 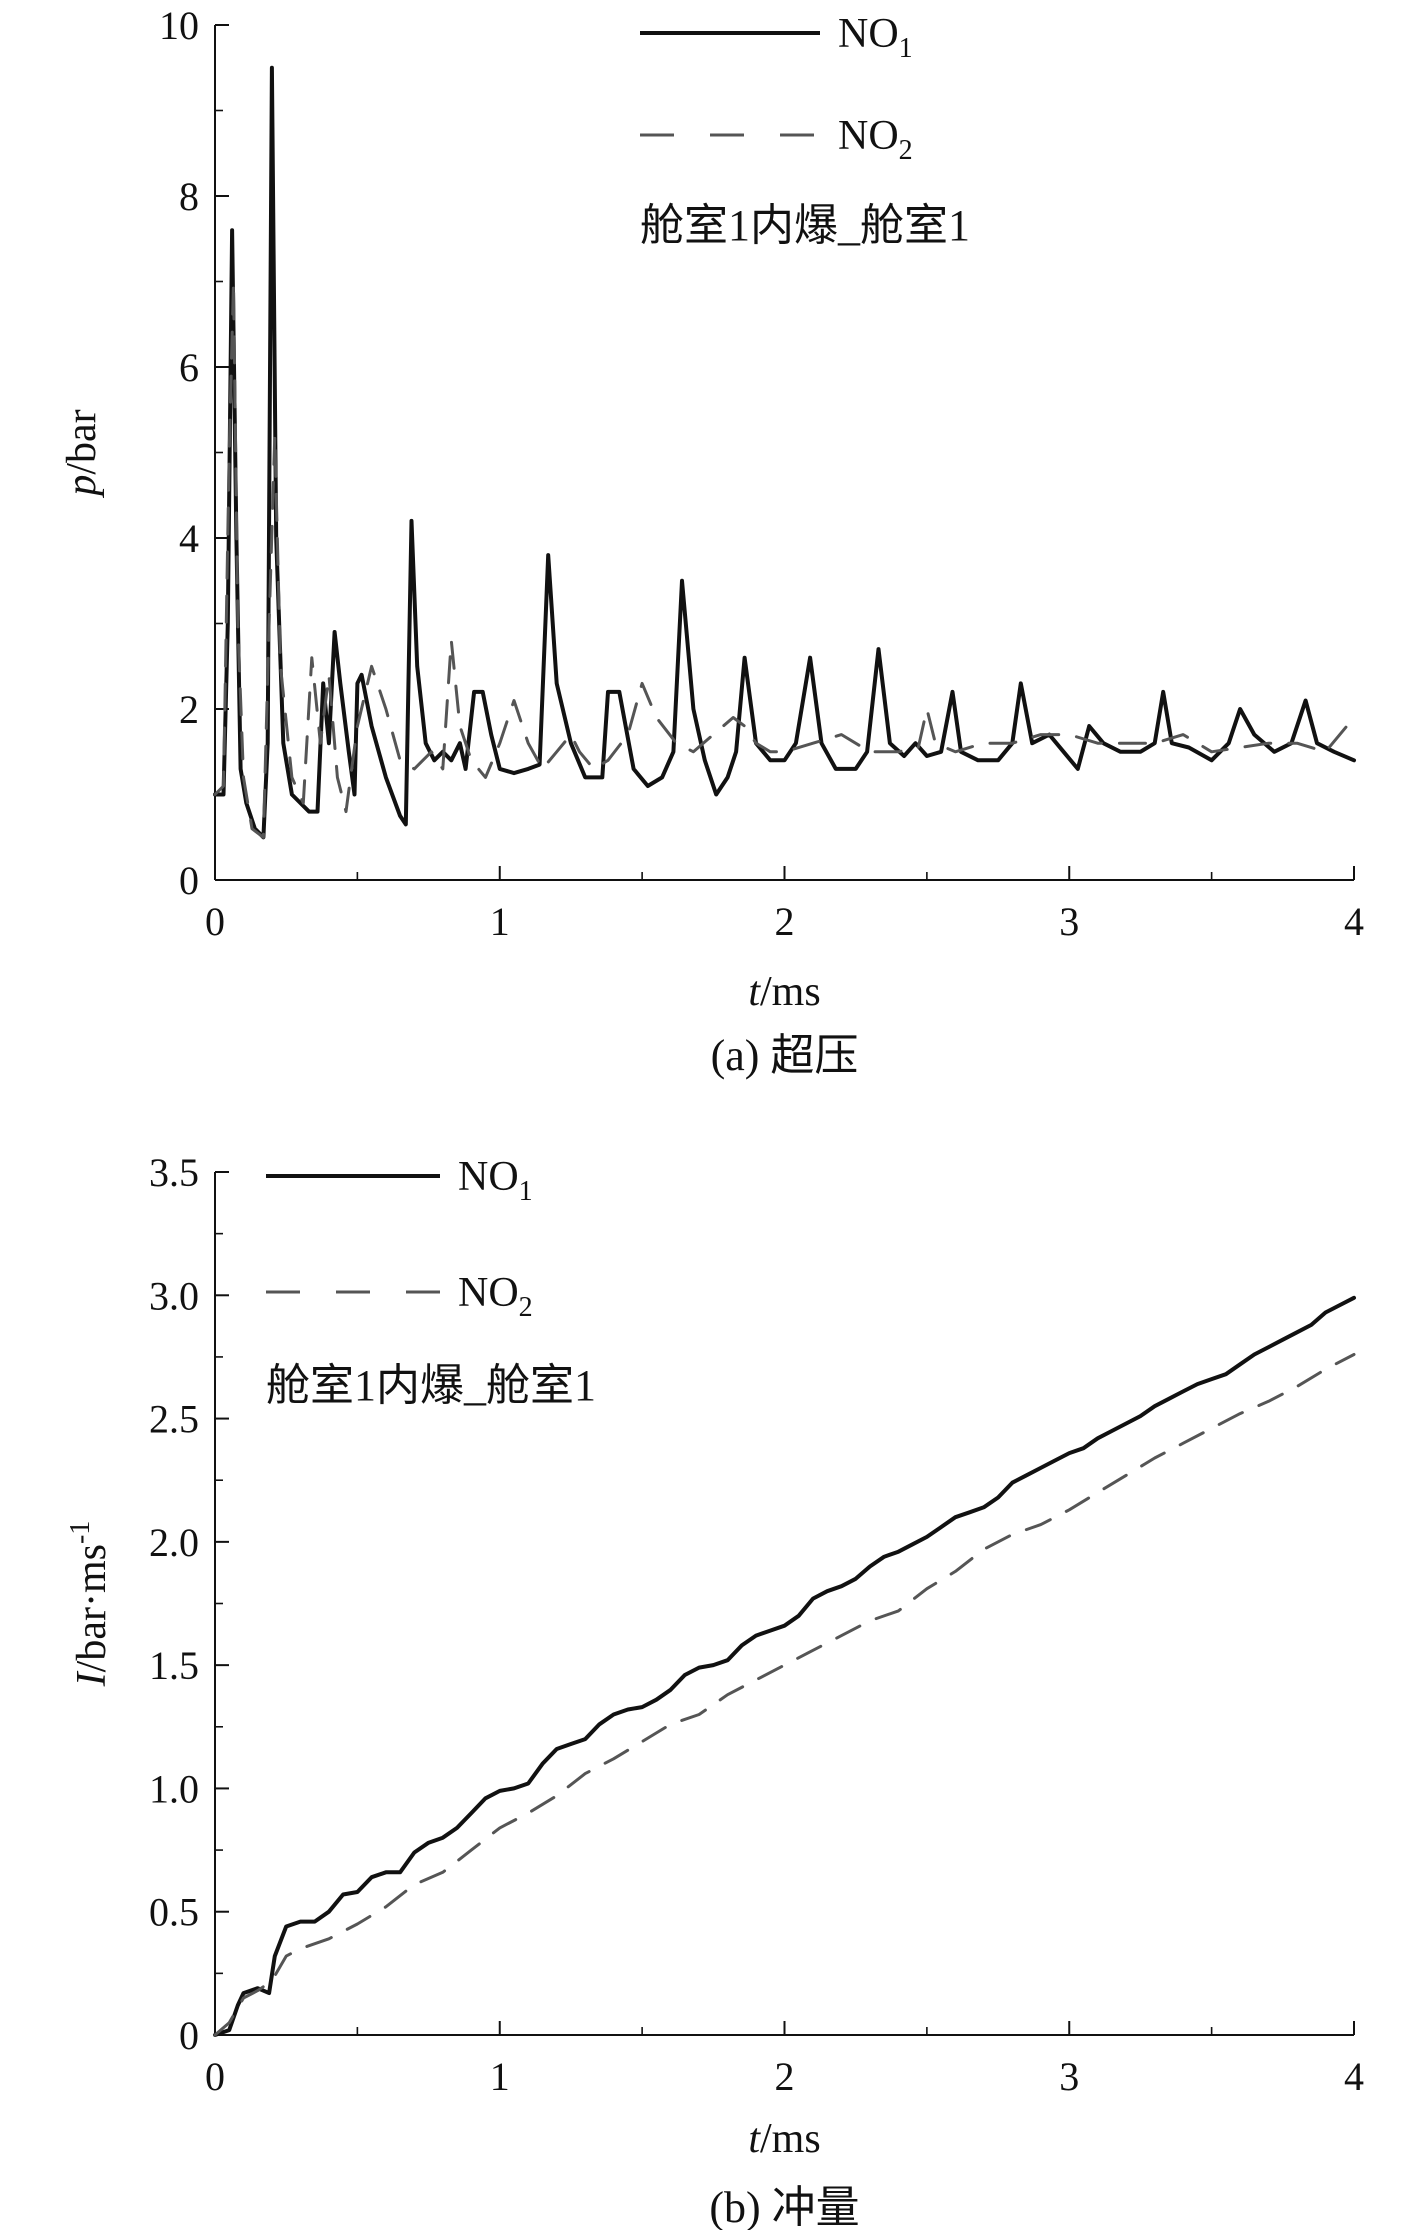 I want to click on y-tick-label: 2, so click(x=189, y=709).